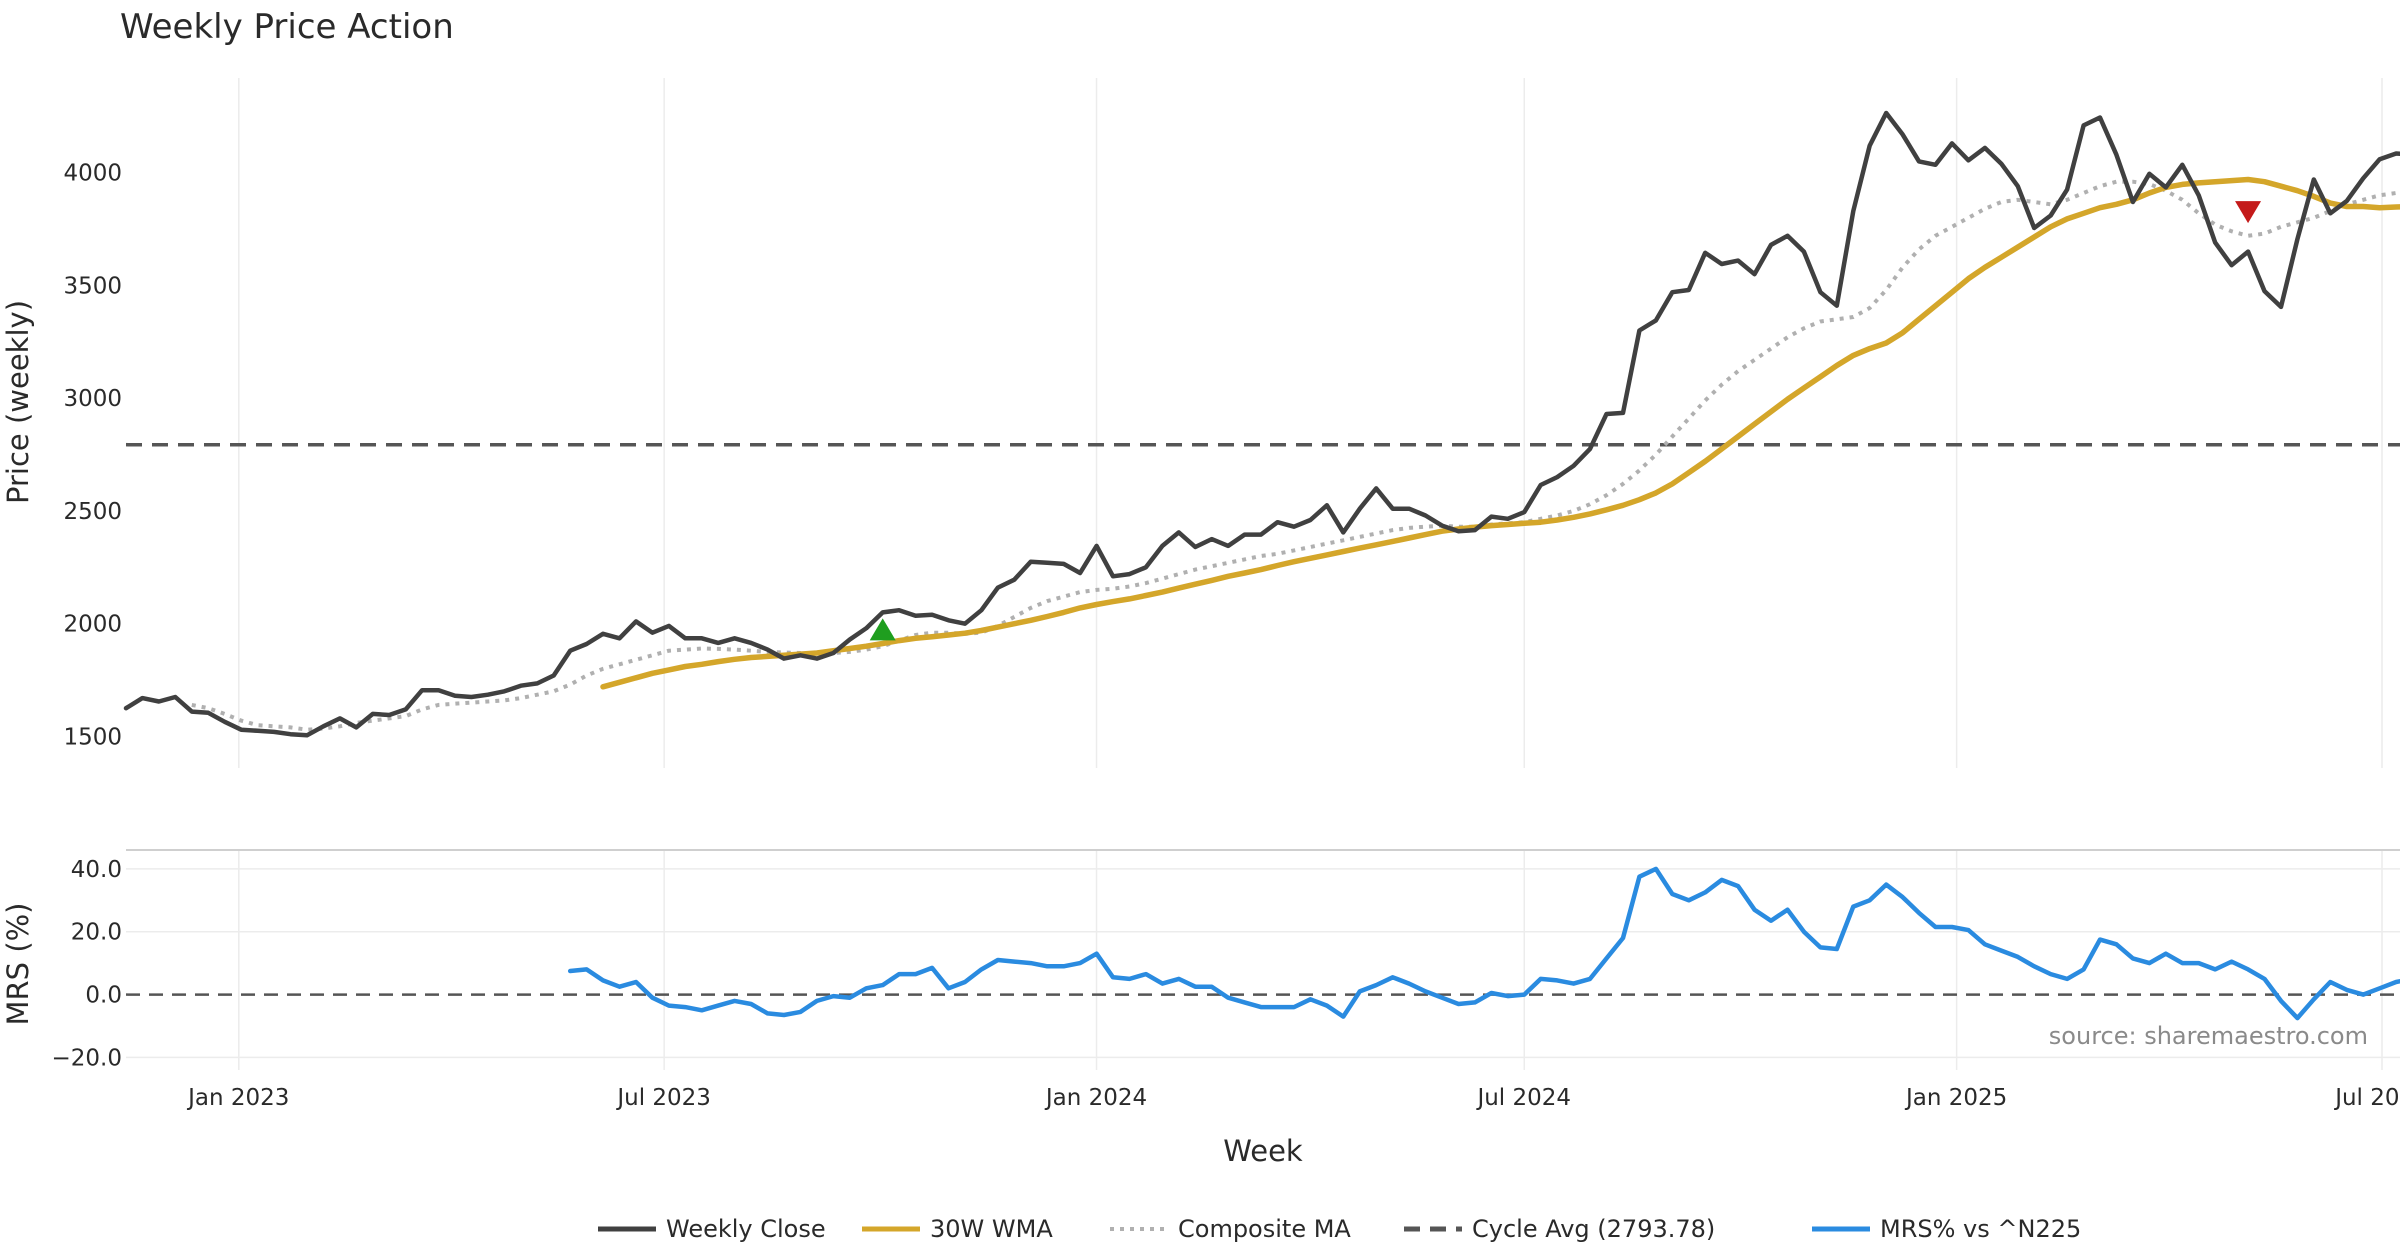 This screenshot has height=1260, width=2400. I want to click on x-tick-label: Jul 2023, so click(663, 1098).